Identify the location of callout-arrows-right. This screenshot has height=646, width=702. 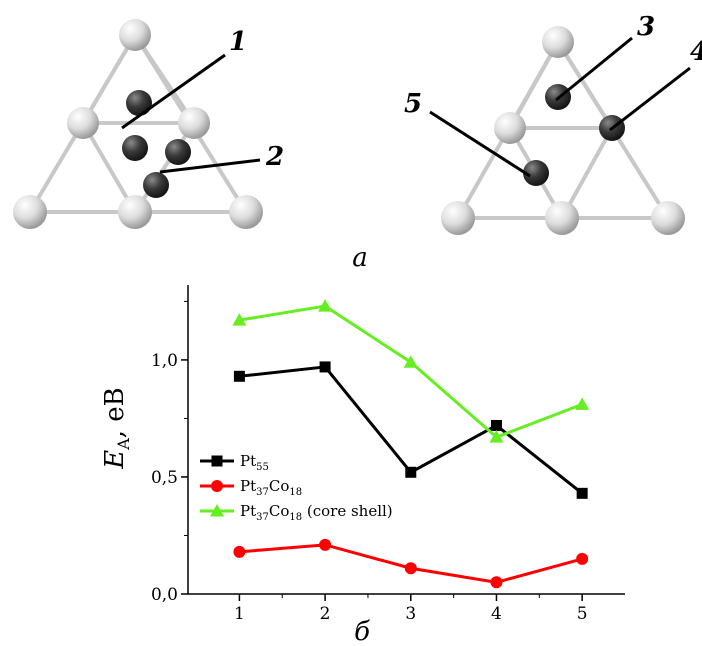
(560, 107).